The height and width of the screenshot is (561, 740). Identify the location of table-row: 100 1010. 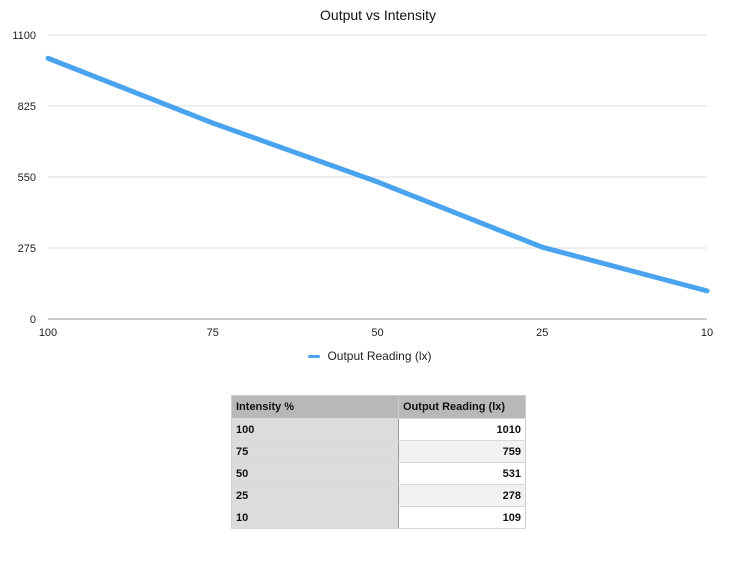
(378, 429).